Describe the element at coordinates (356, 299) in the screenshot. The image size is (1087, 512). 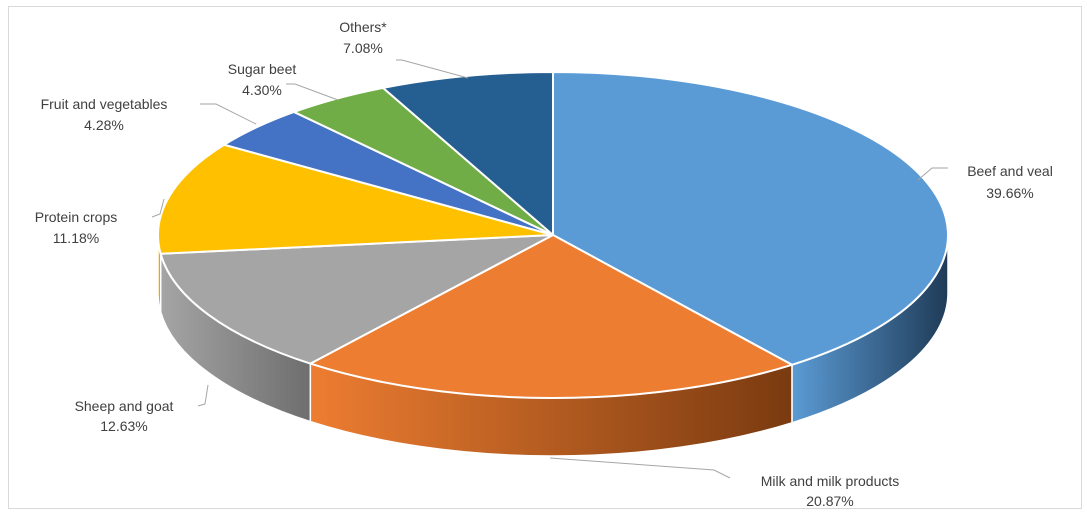
I see `slice-sheep` at that location.